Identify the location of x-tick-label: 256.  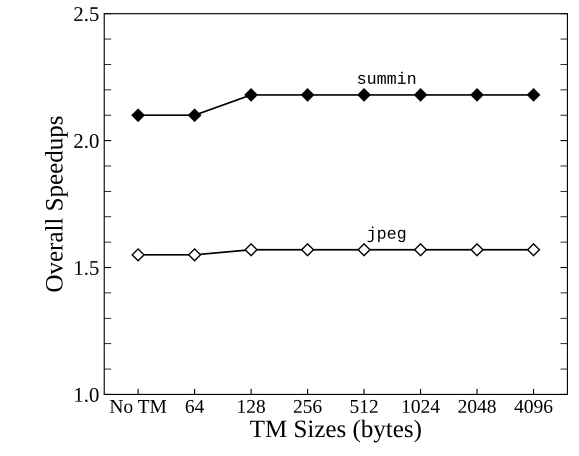
(308, 406).